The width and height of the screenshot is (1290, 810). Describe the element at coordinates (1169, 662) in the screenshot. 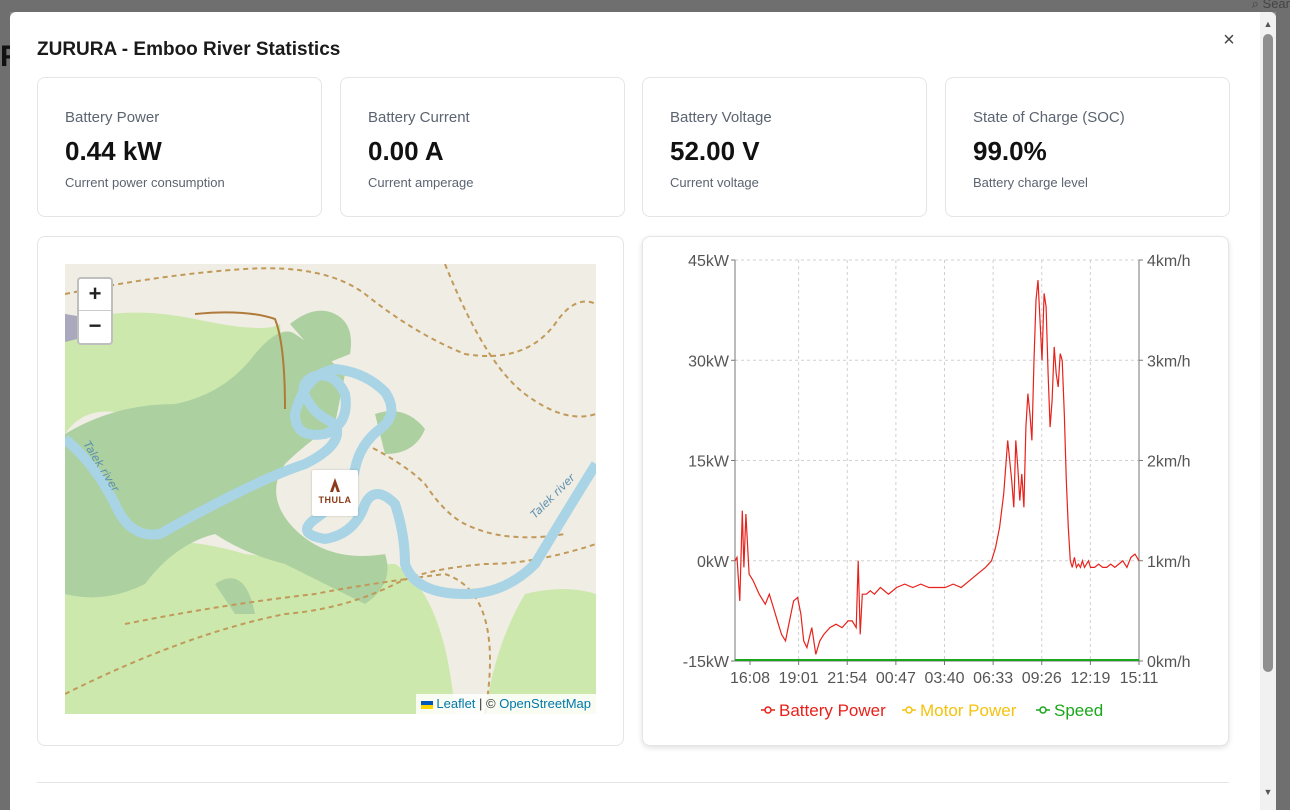

I see `y-axis-right-tick-label: 0km/h` at that location.